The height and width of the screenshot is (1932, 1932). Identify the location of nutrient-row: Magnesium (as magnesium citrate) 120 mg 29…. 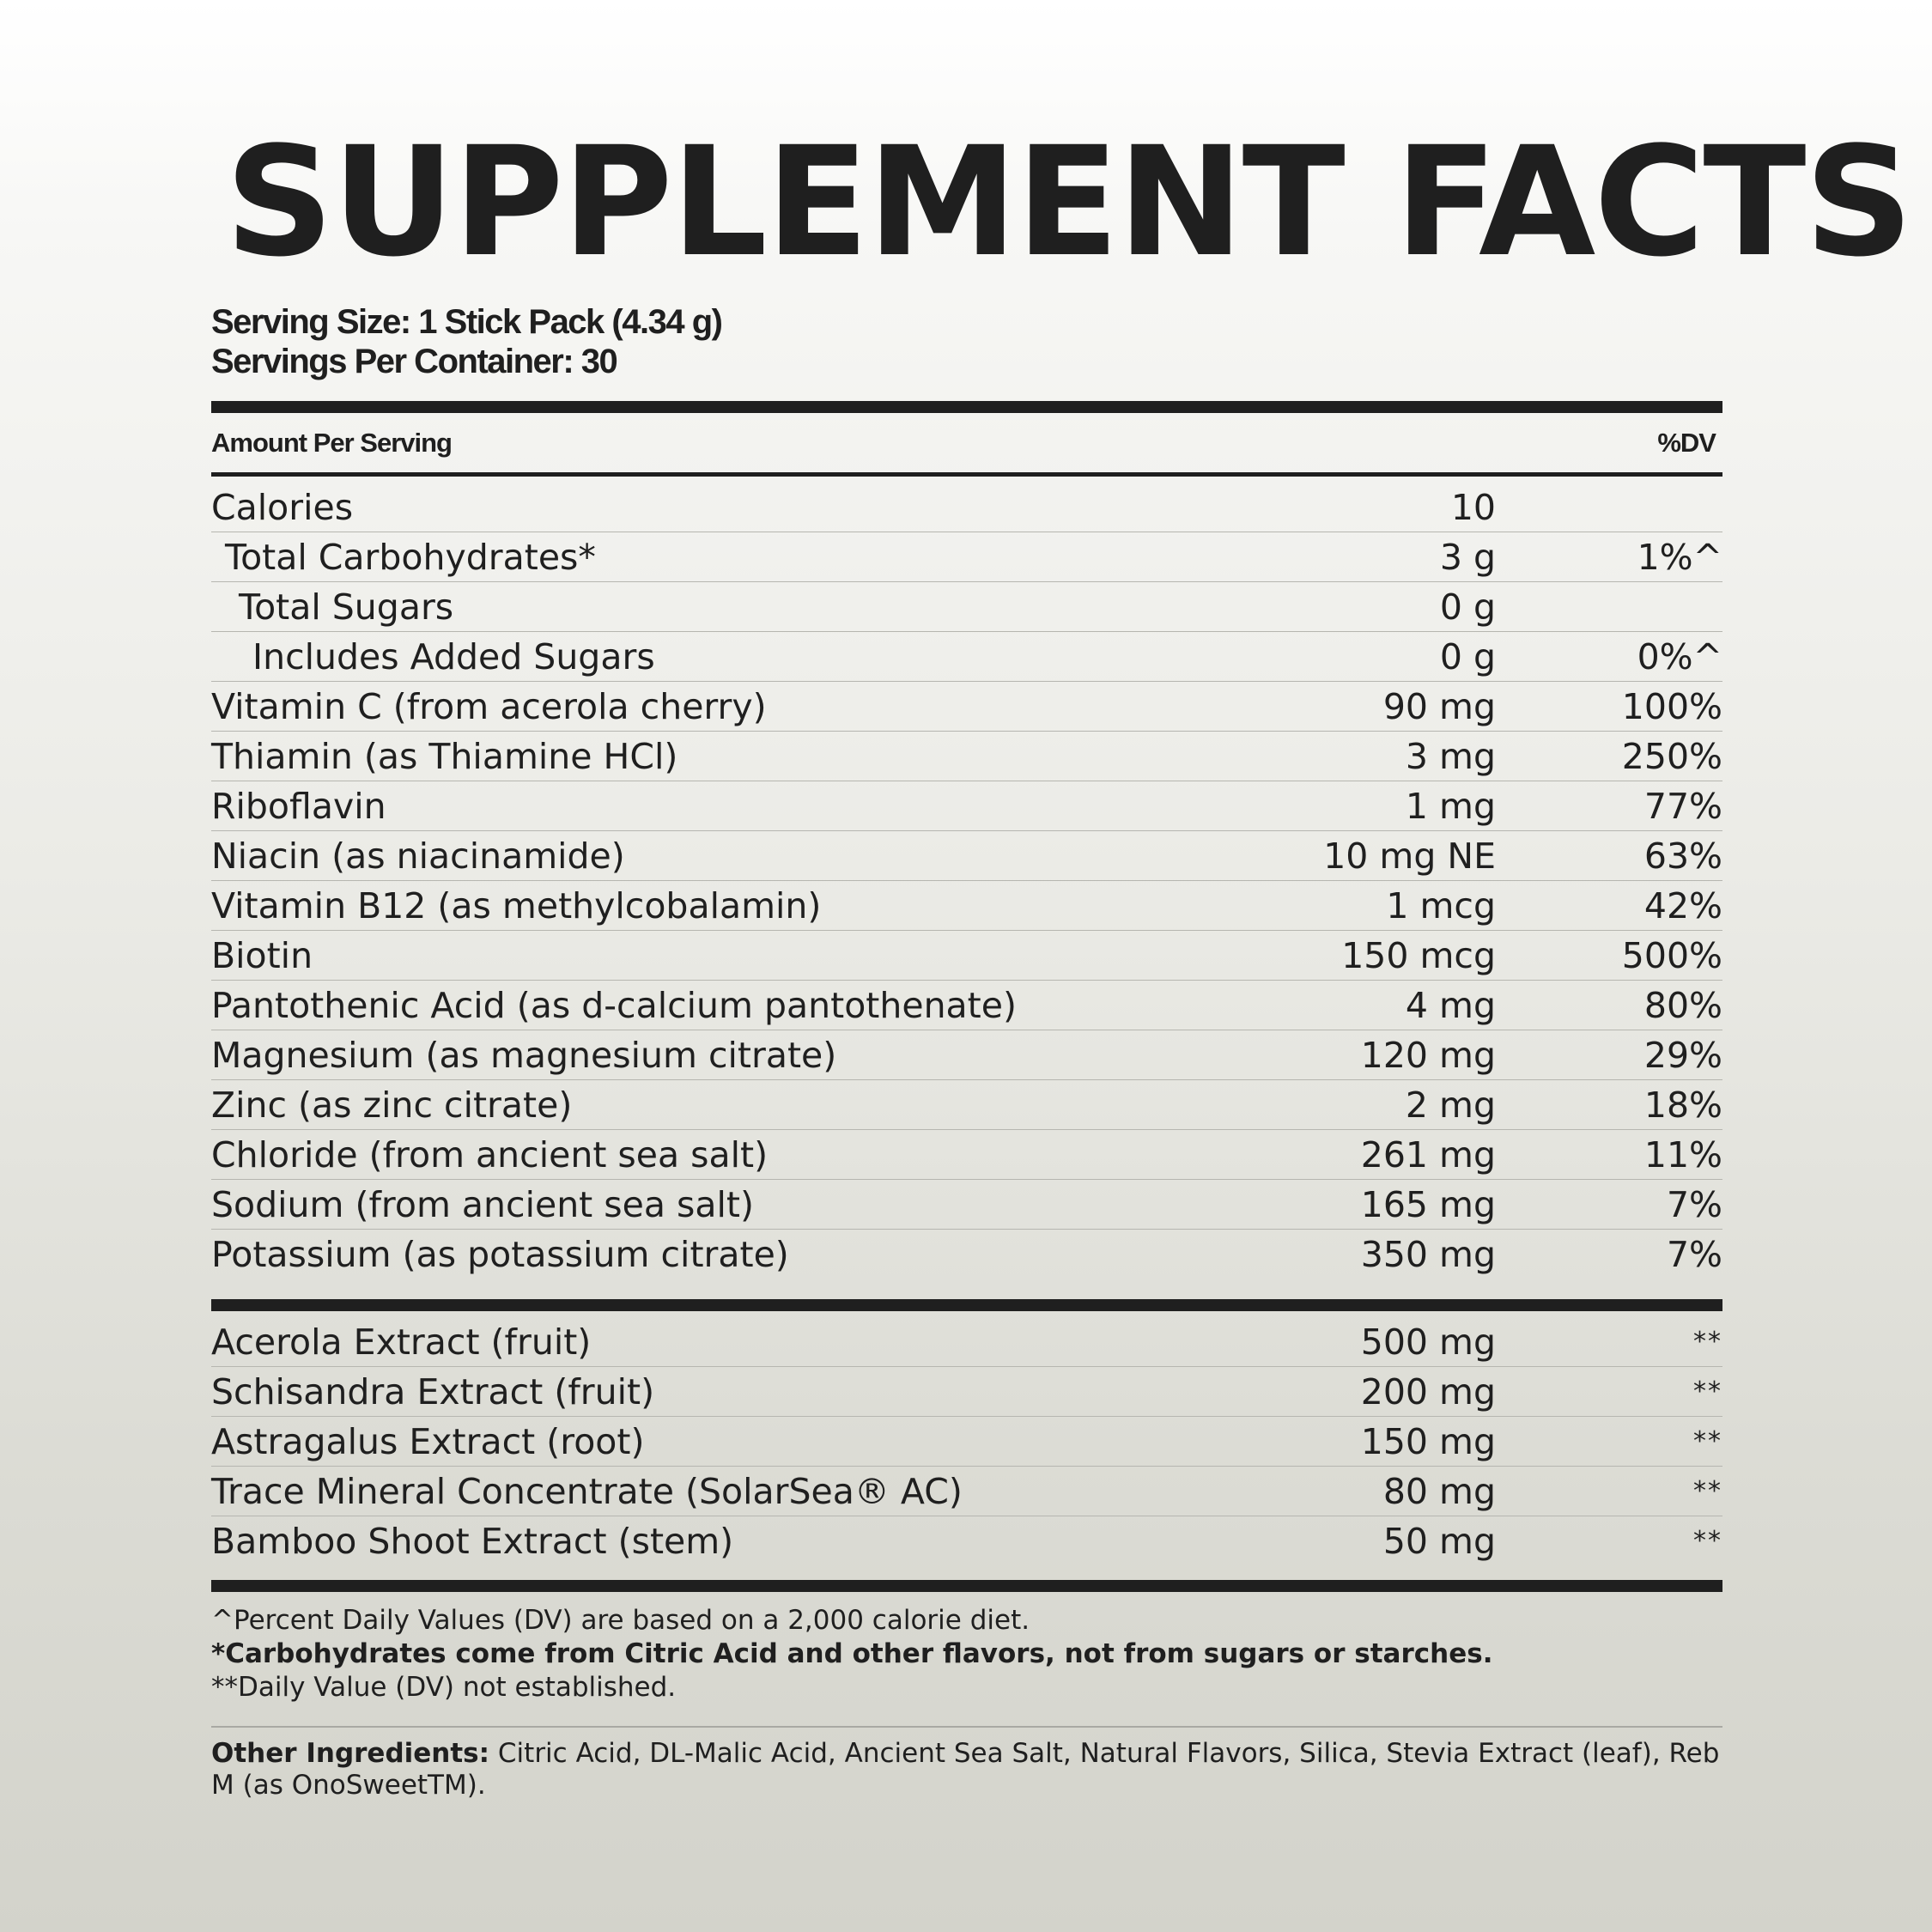
(966, 1055).